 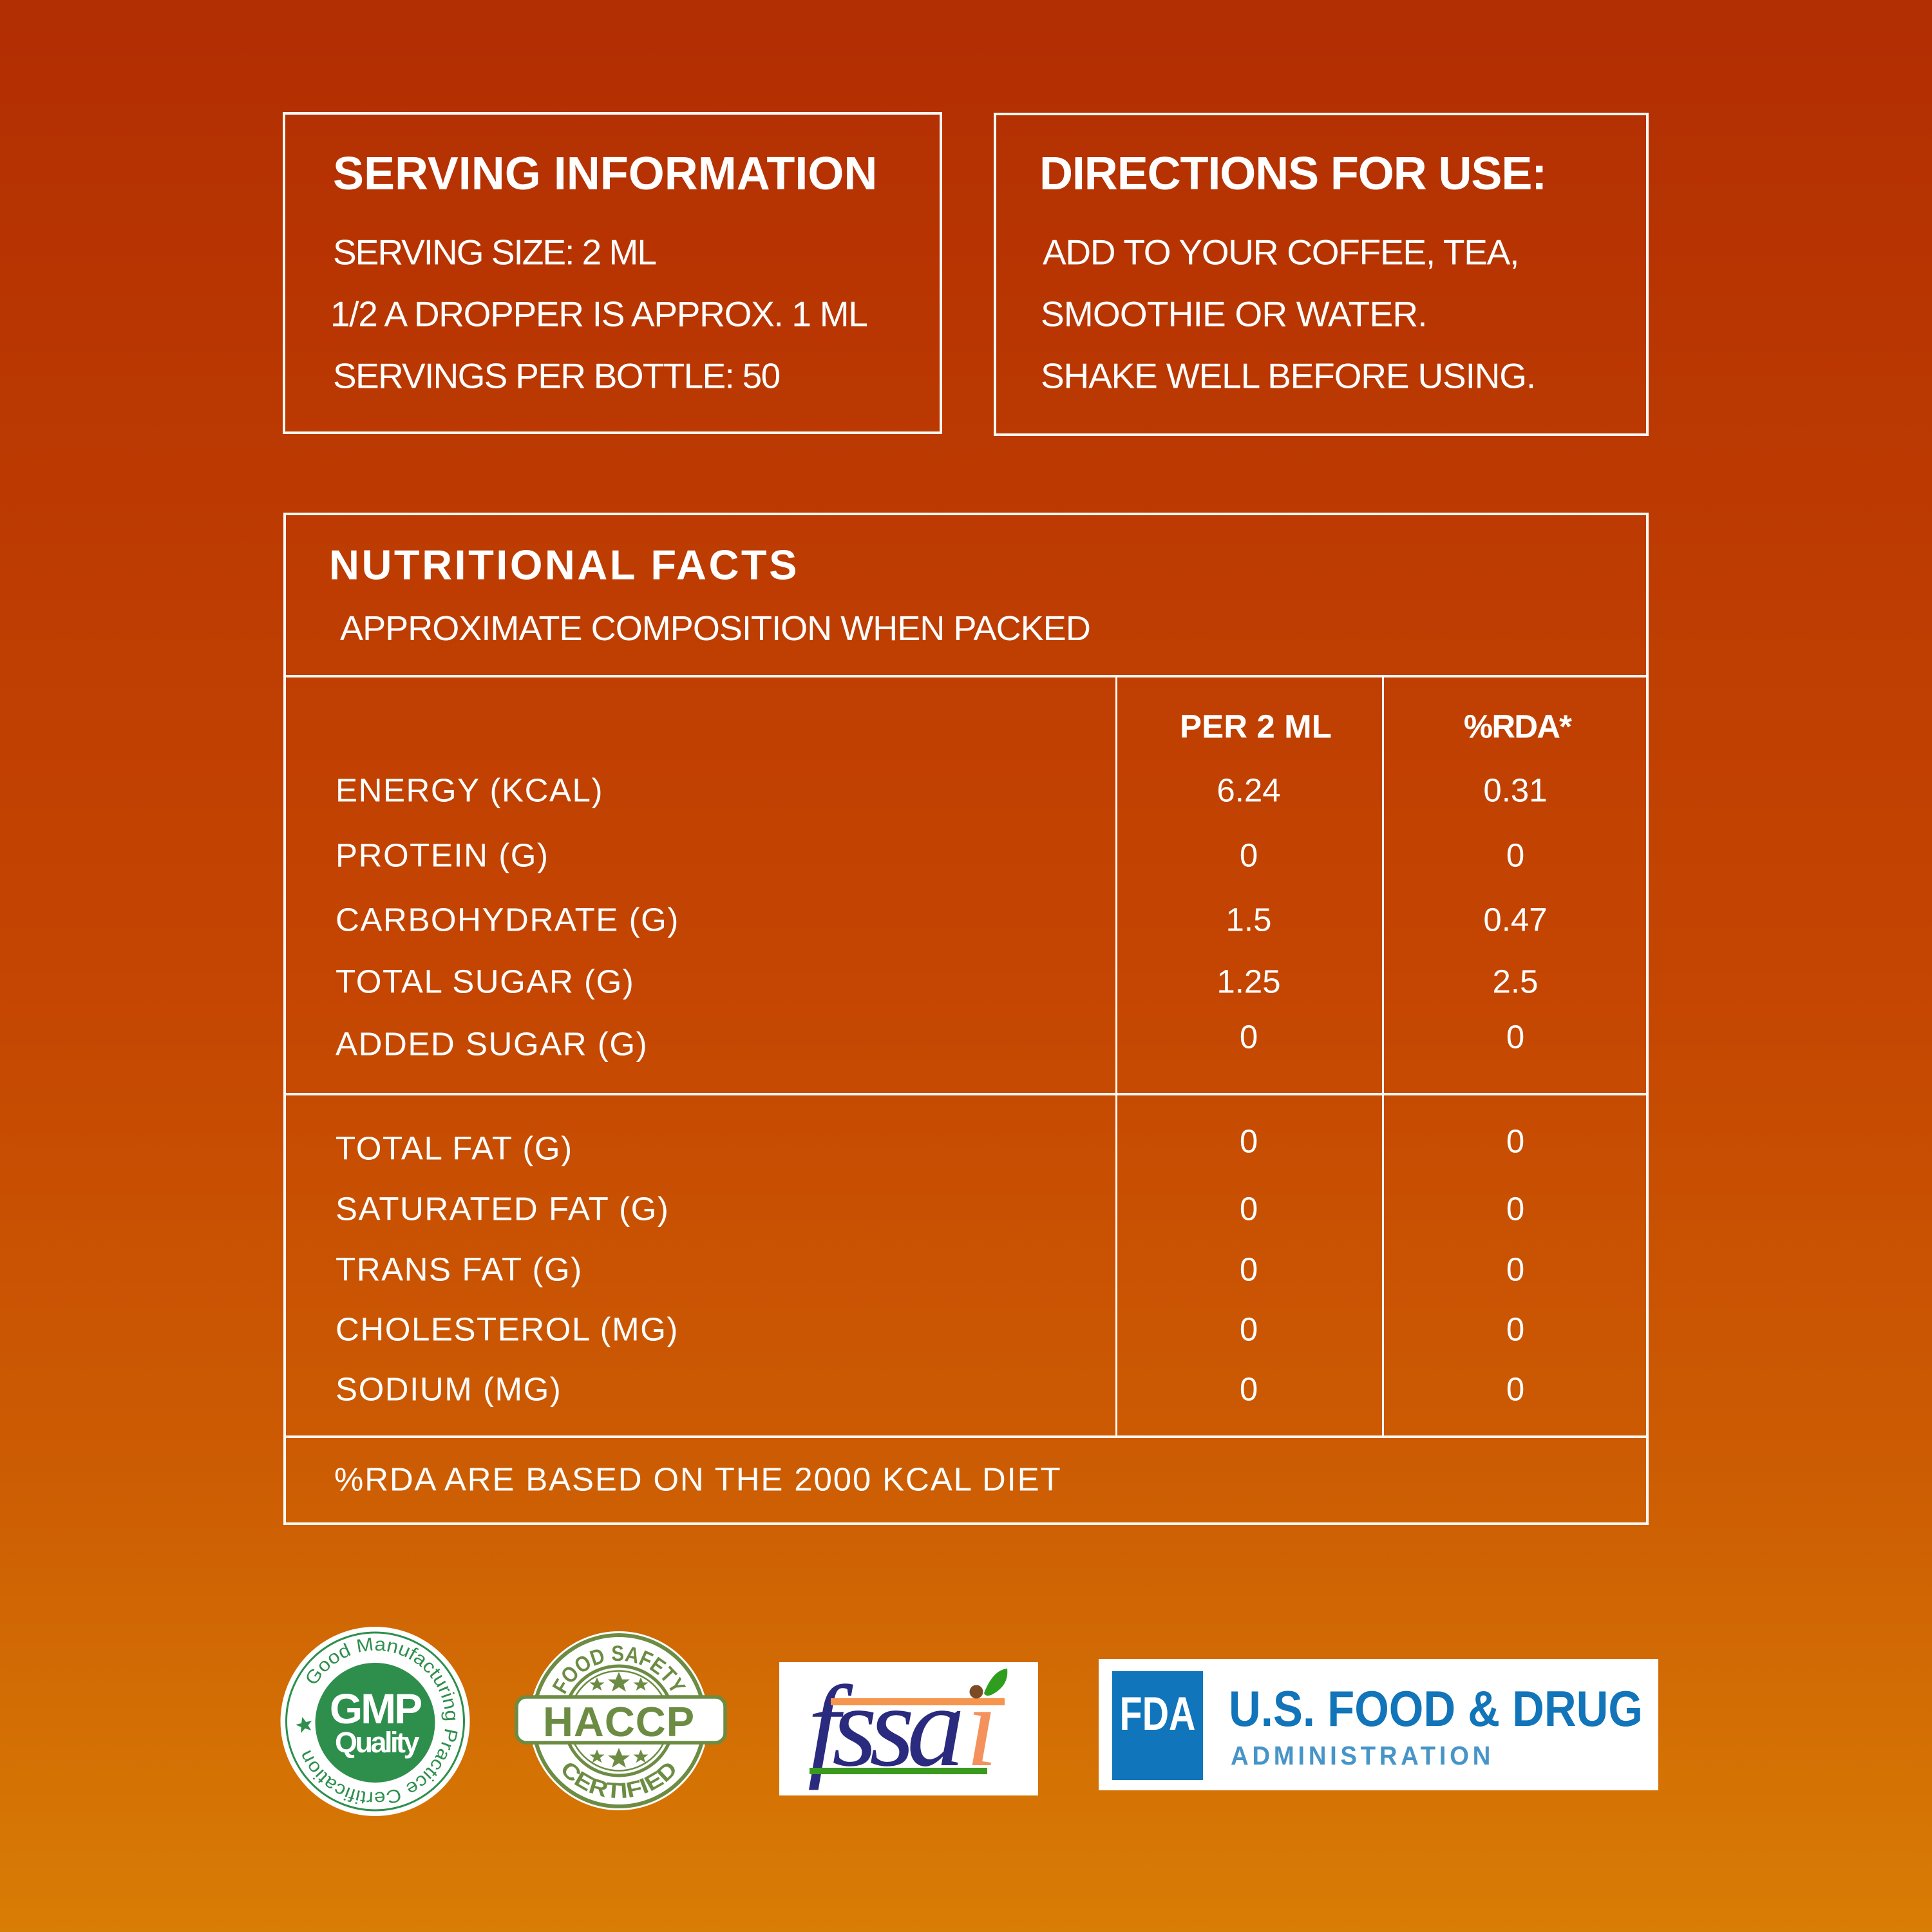 What do you see at coordinates (1436, 1708) in the screenshot?
I see `svg-text: U.S. FOOD & DRUG` at bounding box center [1436, 1708].